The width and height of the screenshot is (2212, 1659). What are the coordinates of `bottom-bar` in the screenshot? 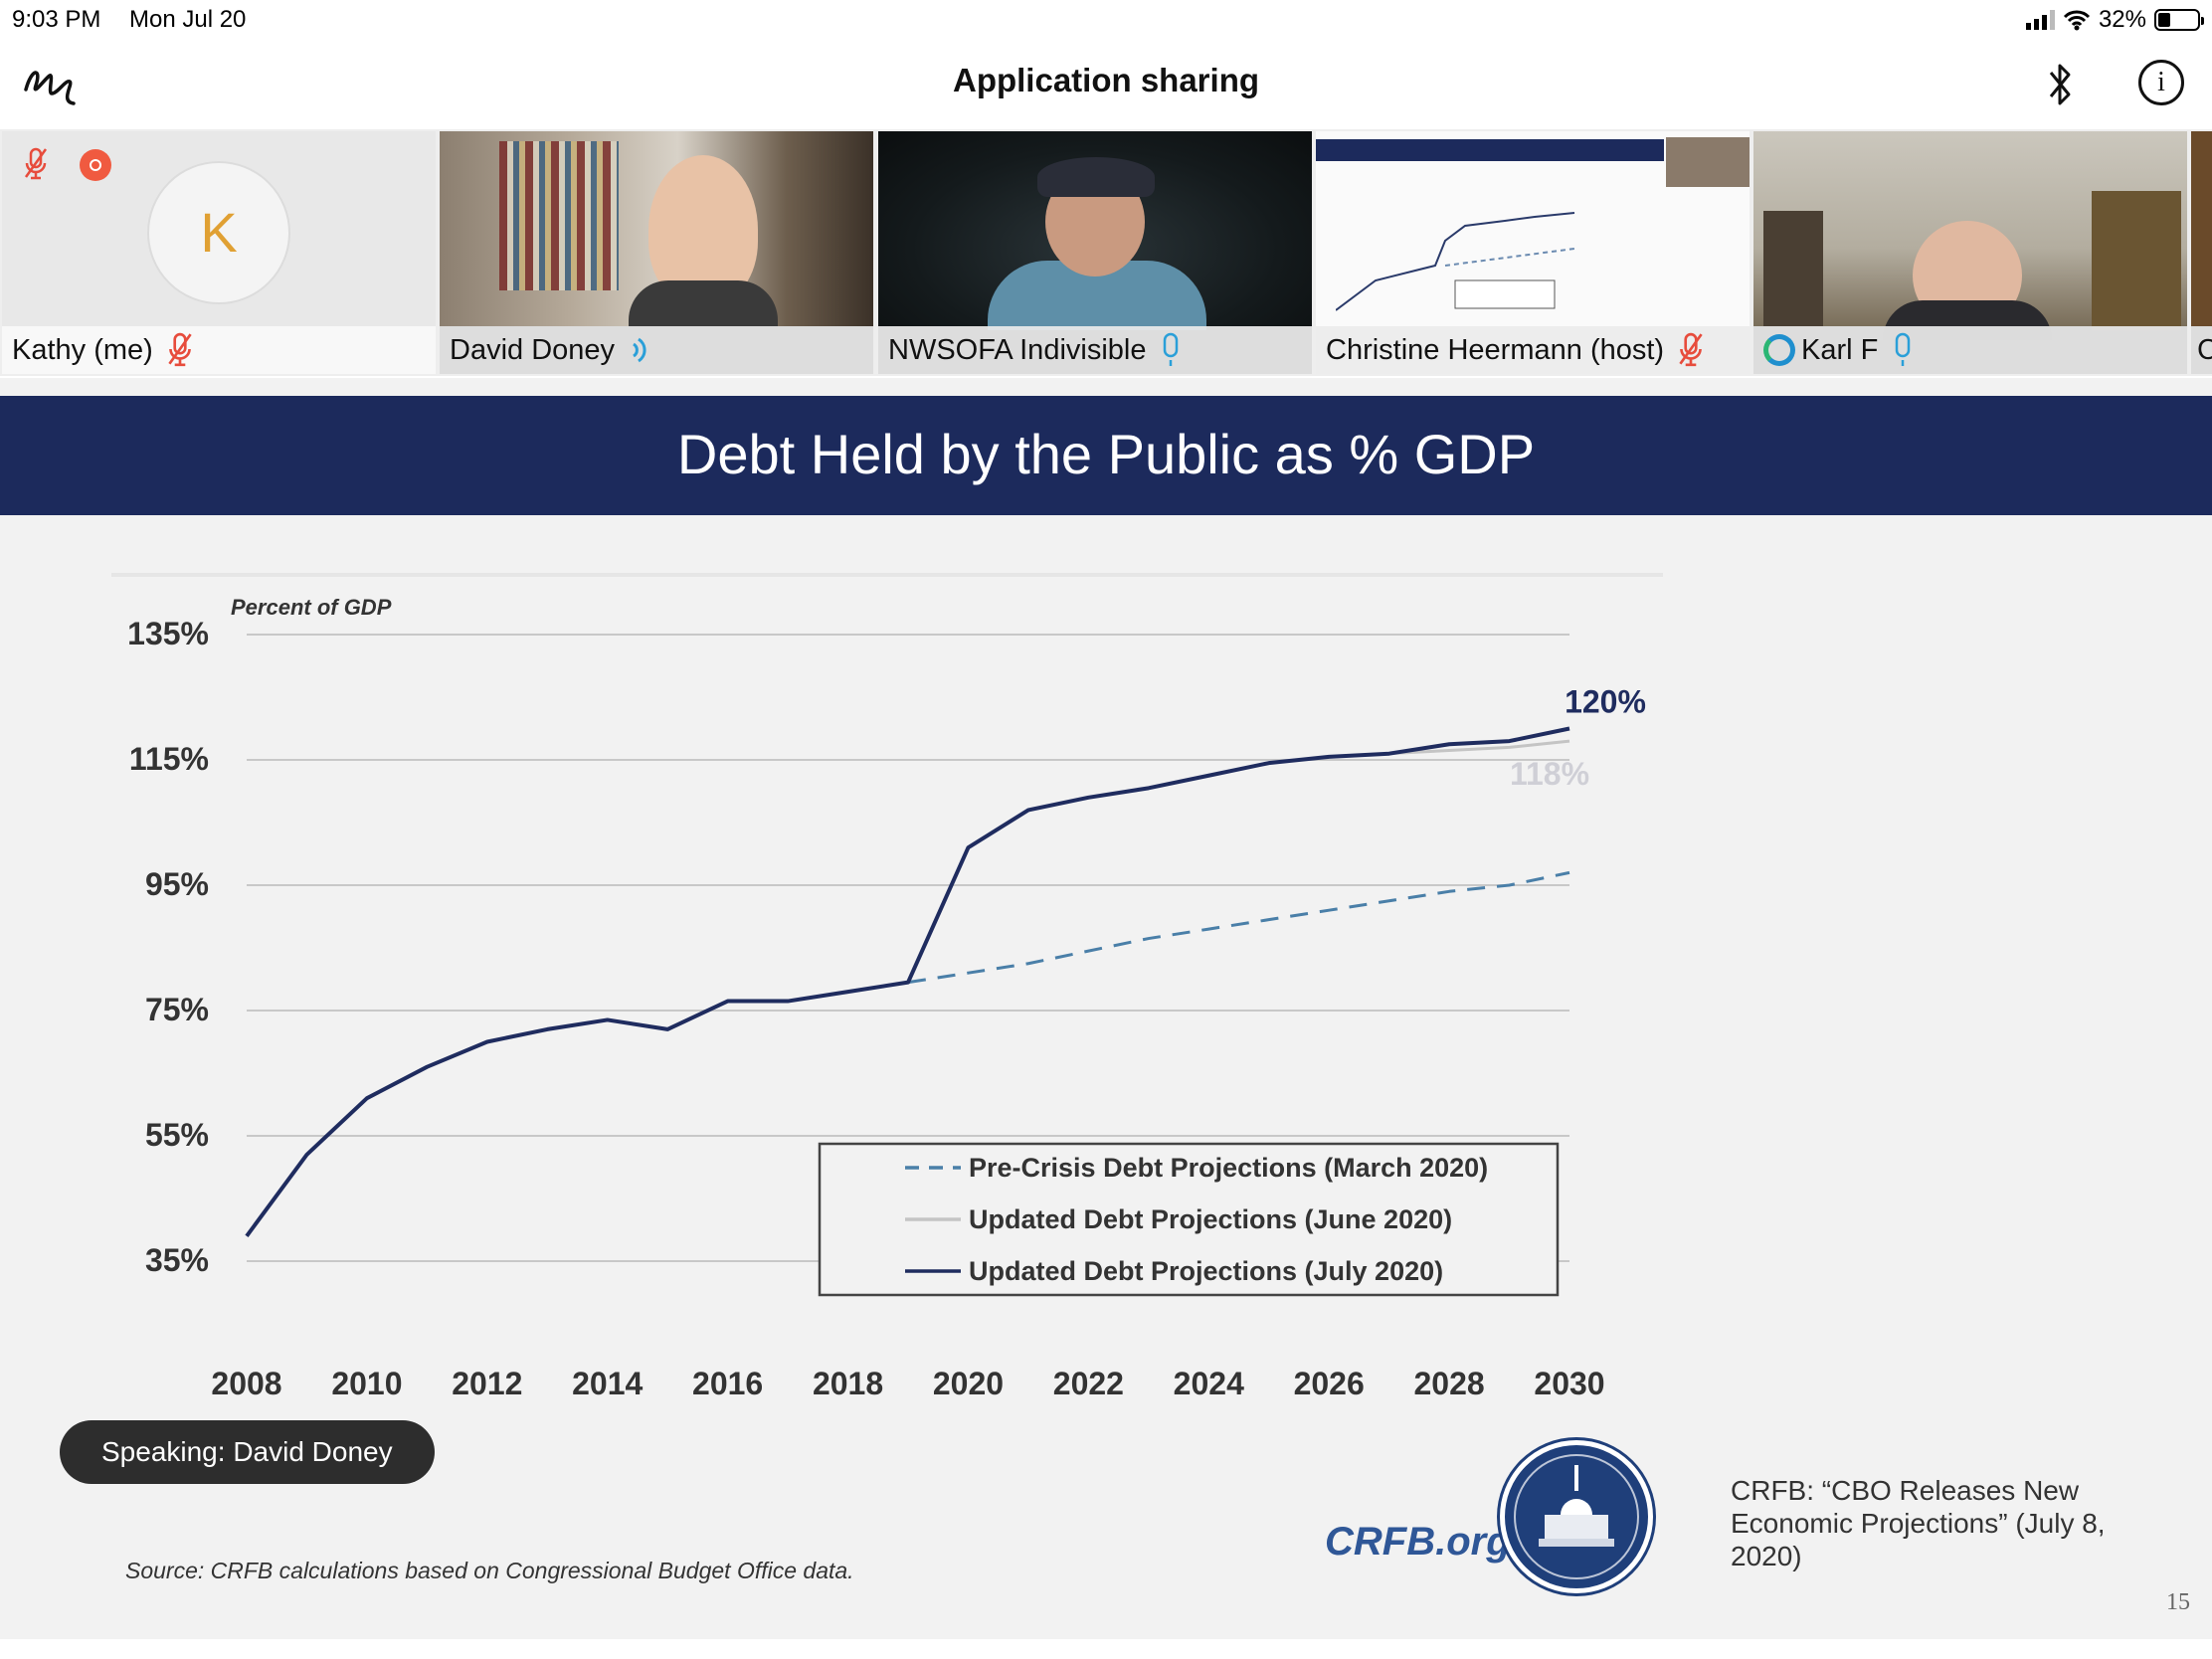 It's located at (1106, 1649).